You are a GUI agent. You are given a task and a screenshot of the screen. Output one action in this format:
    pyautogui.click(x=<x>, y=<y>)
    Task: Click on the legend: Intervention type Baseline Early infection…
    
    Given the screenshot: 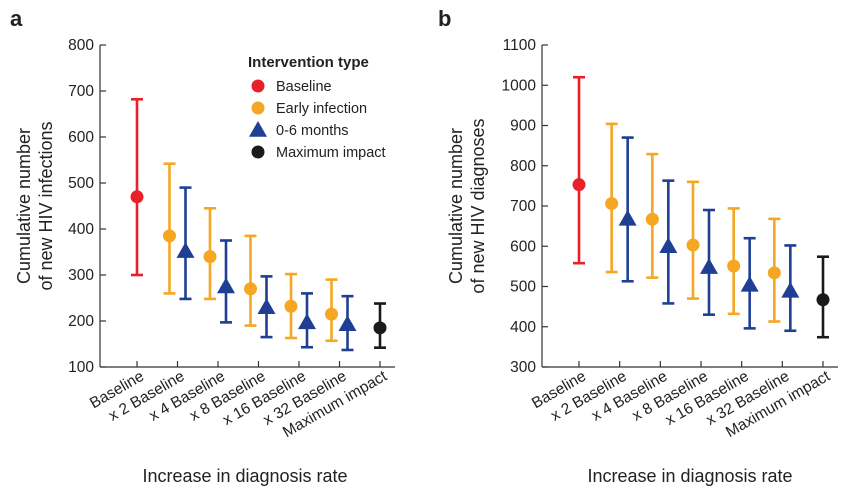 What is the action you would take?
    pyautogui.click(x=317, y=107)
    